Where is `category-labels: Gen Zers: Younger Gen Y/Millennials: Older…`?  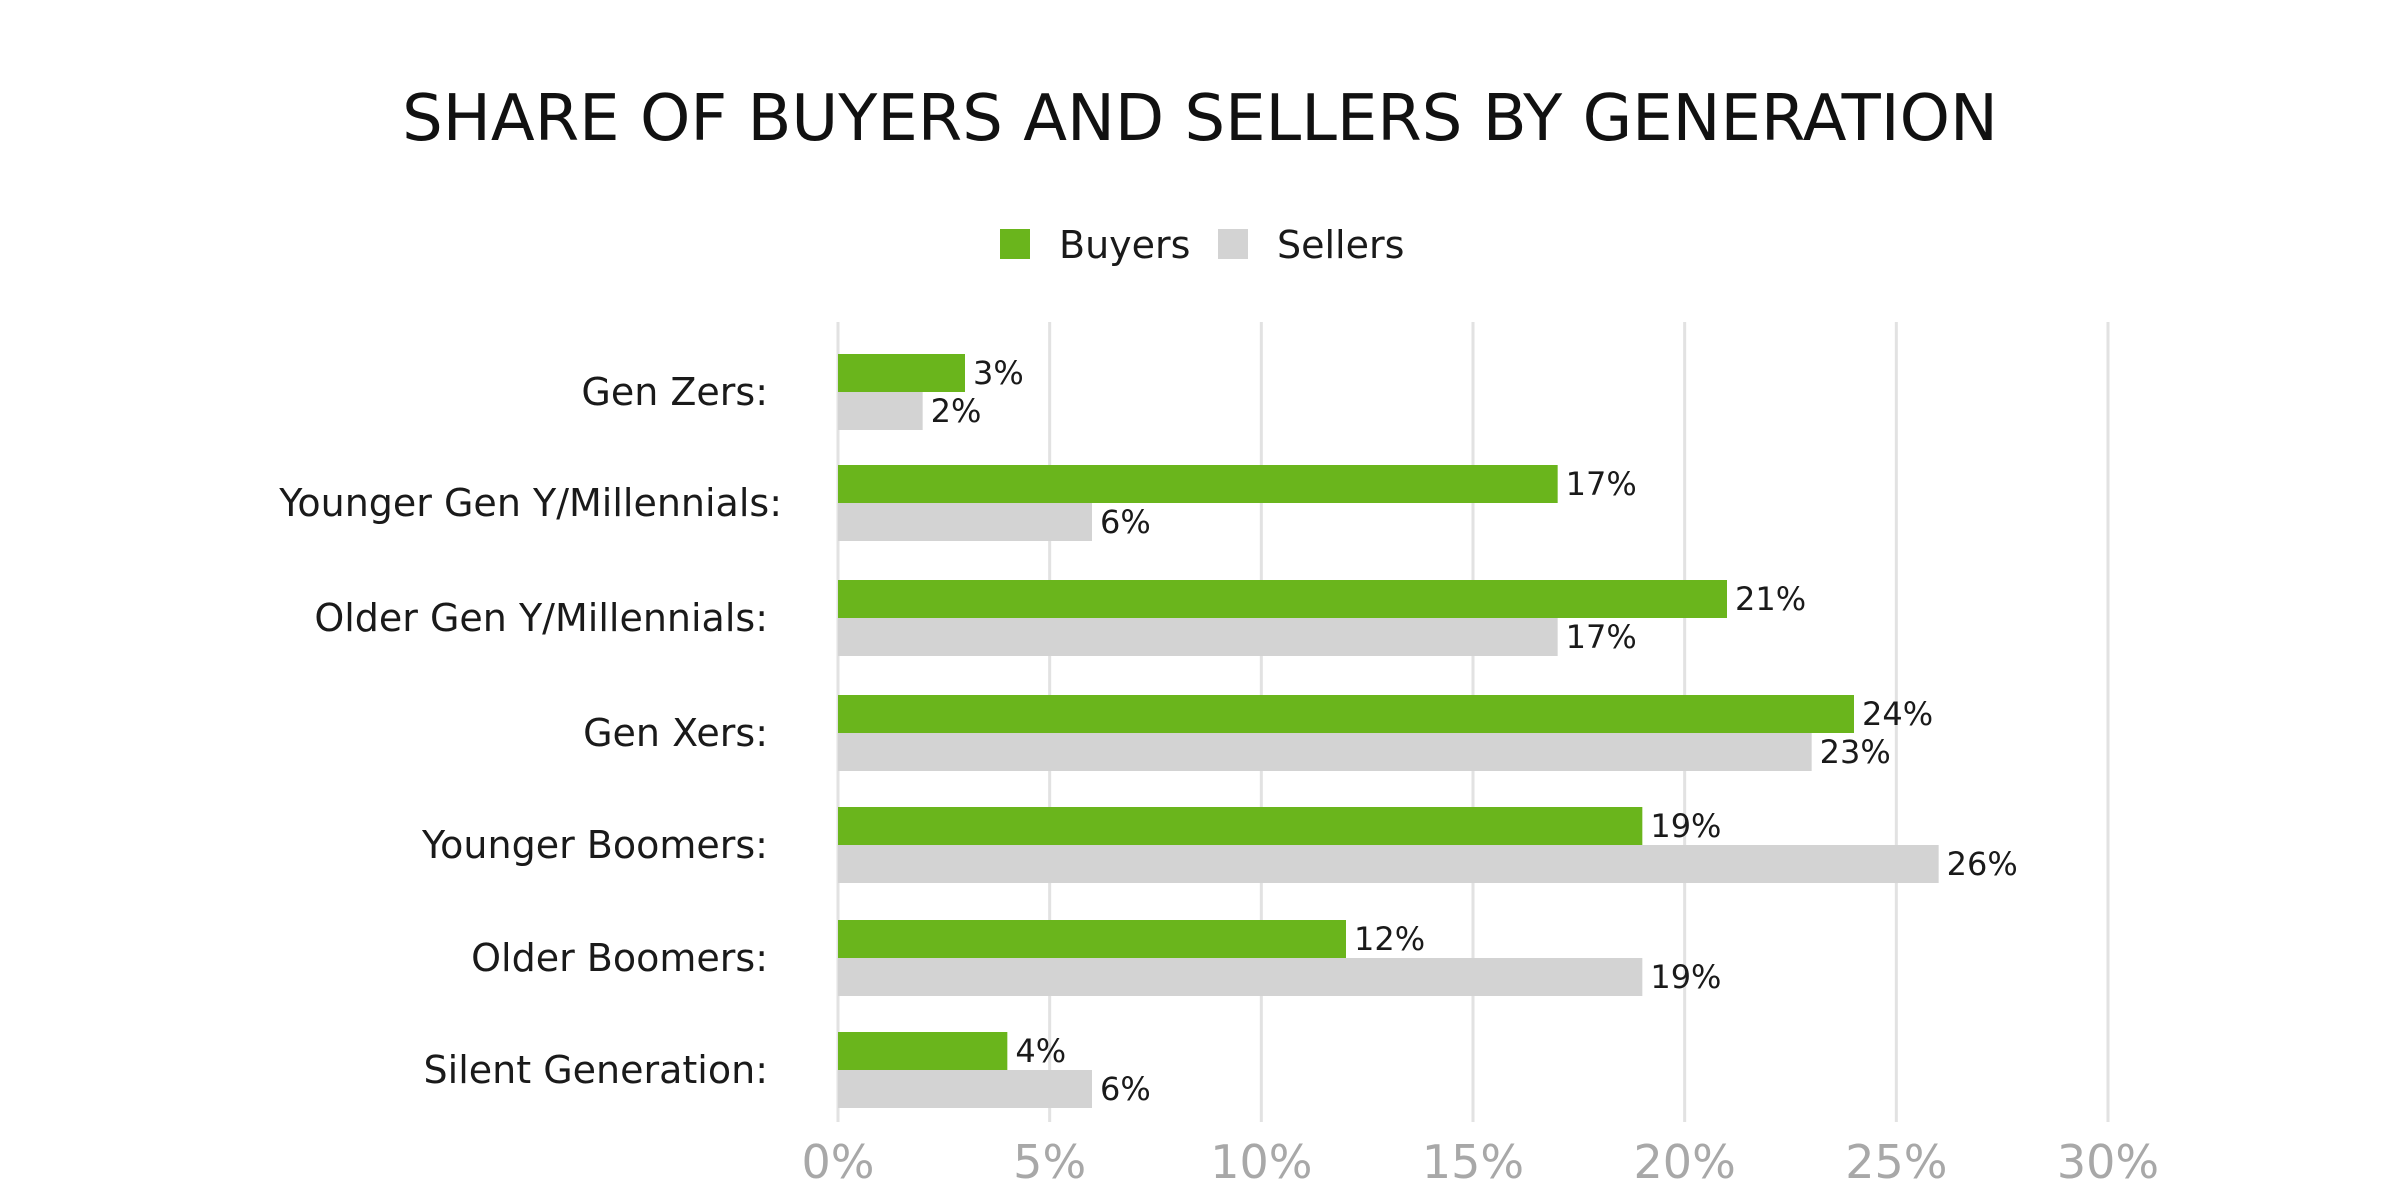 category-labels: Gen Zers: Younger Gen Y/Millennials: Older… is located at coordinates (530, 731).